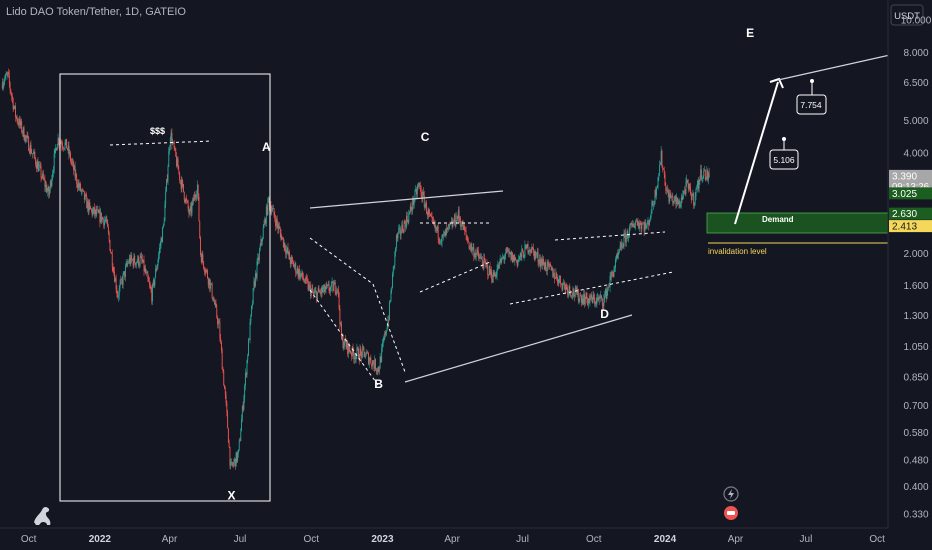  Describe the element at coordinates (591, 288) in the screenshot. I see `channel-cd-lower` at that location.